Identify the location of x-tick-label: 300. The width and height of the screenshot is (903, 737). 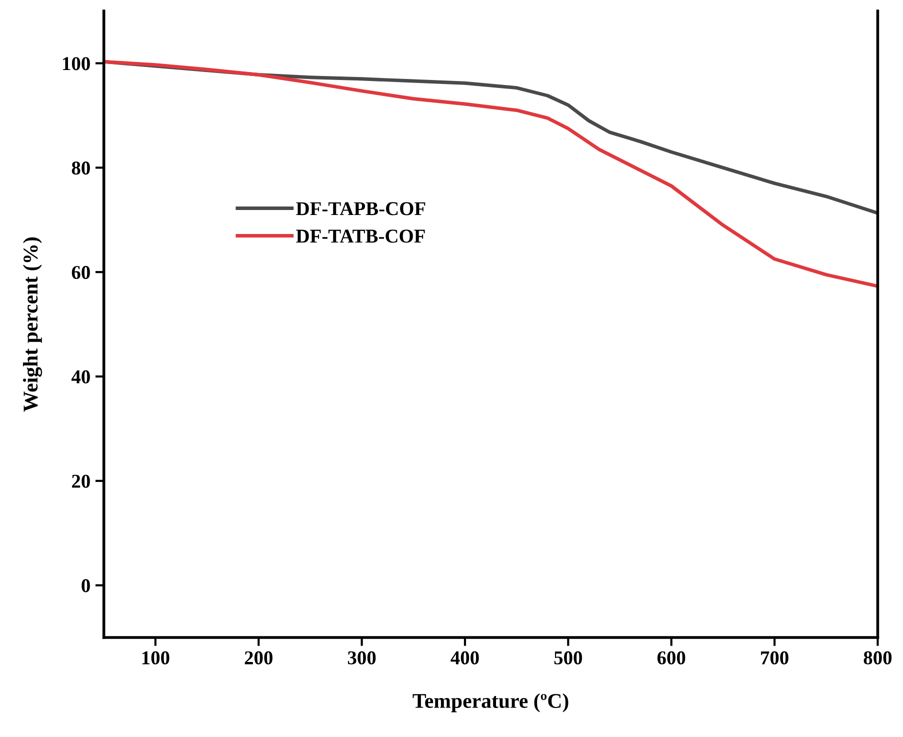
(362, 657).